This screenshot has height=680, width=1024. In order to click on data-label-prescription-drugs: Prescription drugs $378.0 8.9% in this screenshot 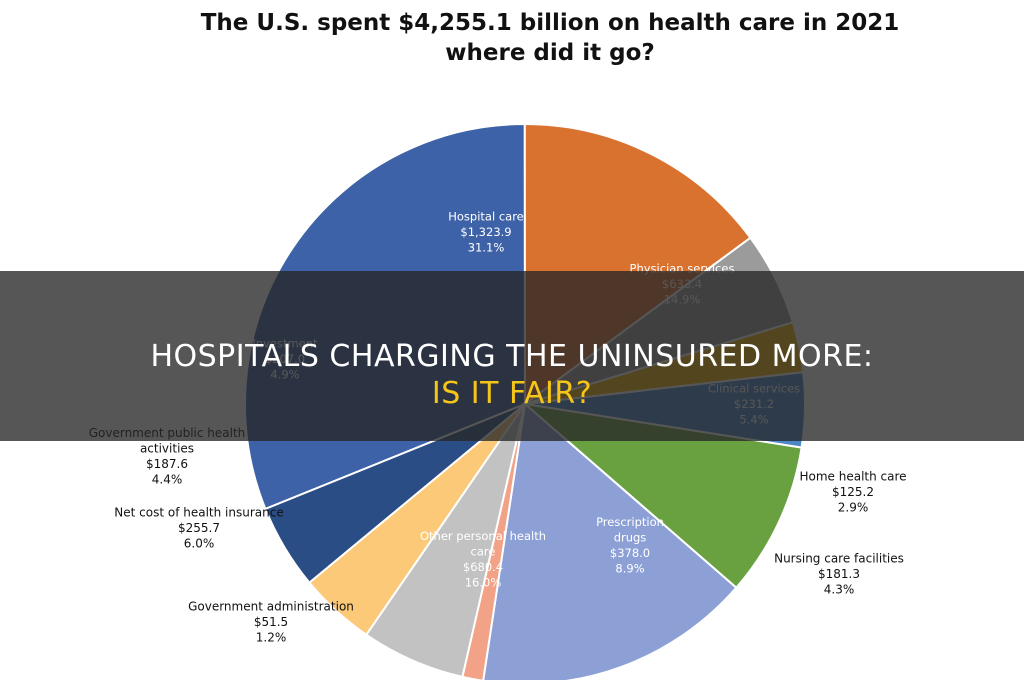, I will do `click(630, 545)`.